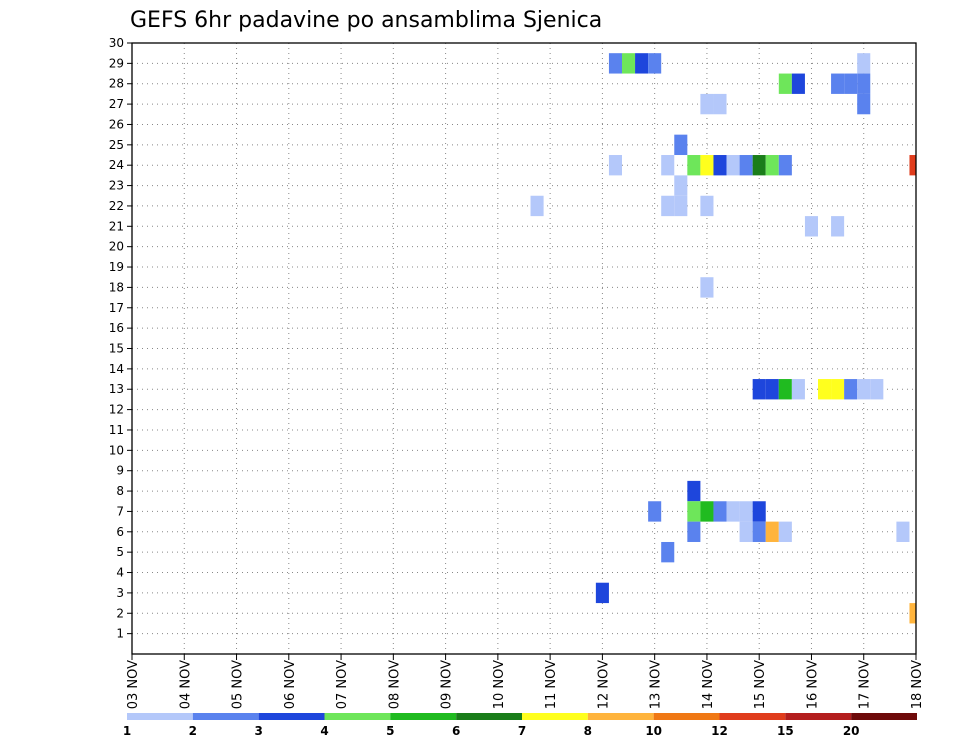 The height and width of the screenshot is (742, 960). What do you see at coordinates (120, 573) in the screenshot?
I see `y-tick-label: 4` at bounding box center [120, 573].